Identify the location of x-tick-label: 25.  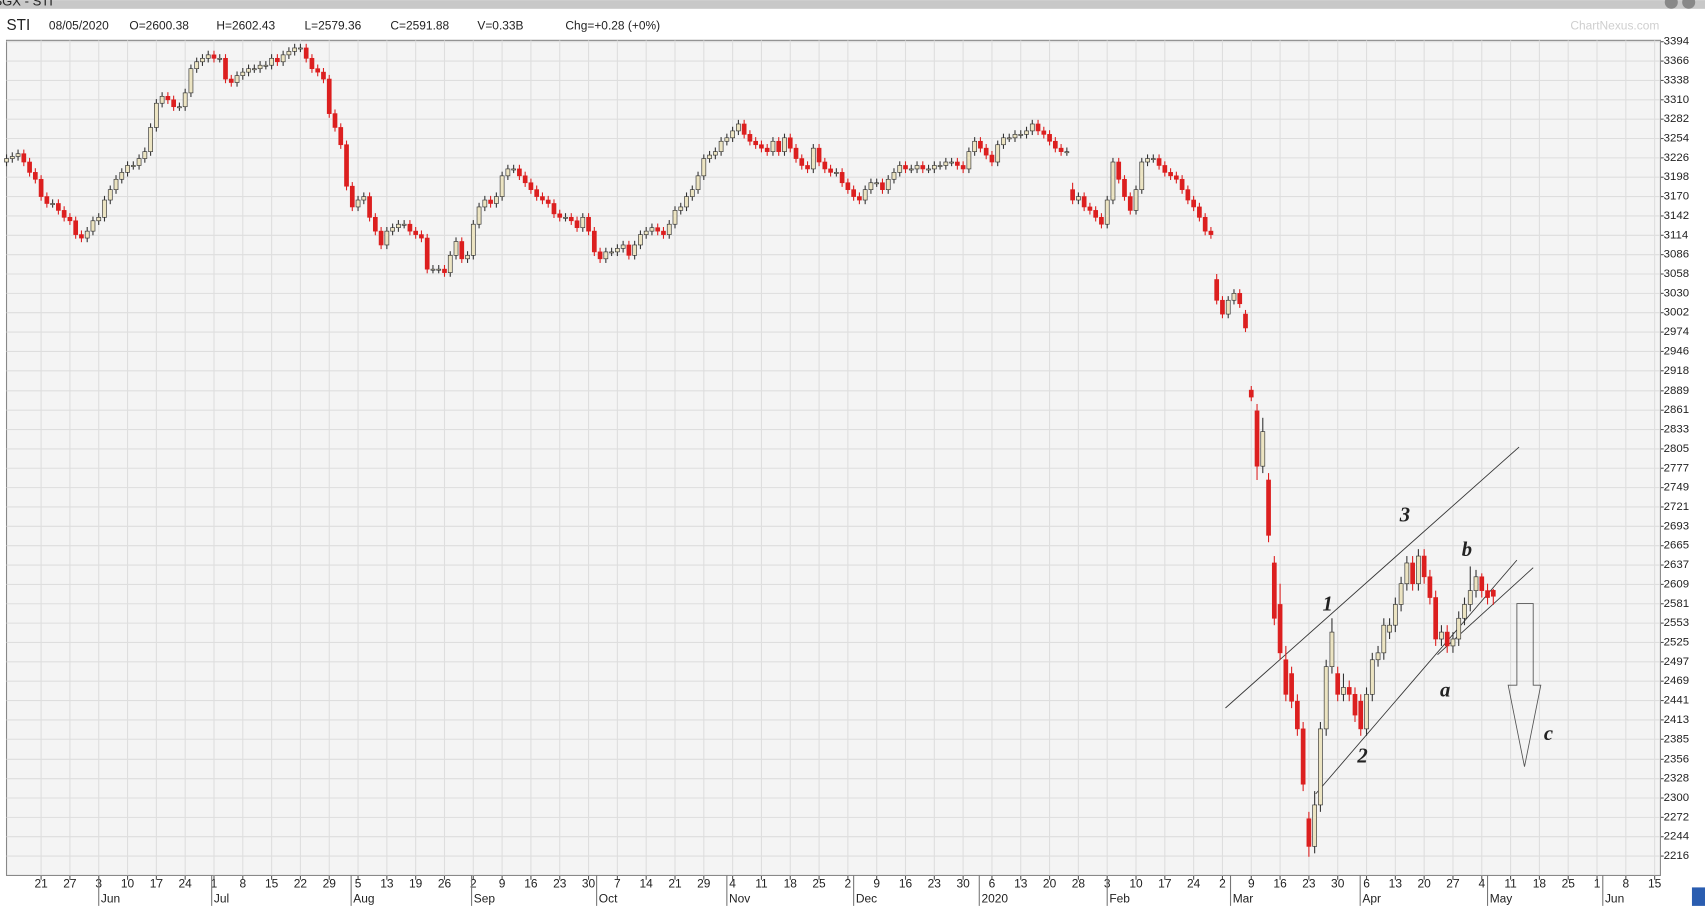
(819, 883).